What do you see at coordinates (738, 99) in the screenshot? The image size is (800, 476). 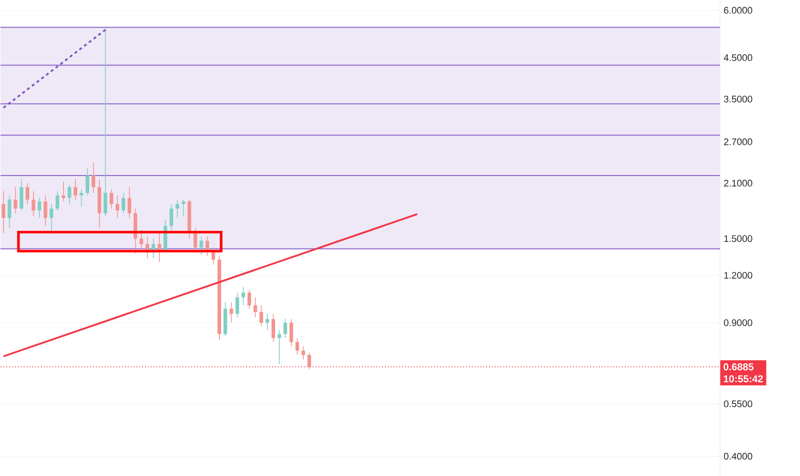 I see `y-tick-label: 3.5000` at bounding box center [738, 99].